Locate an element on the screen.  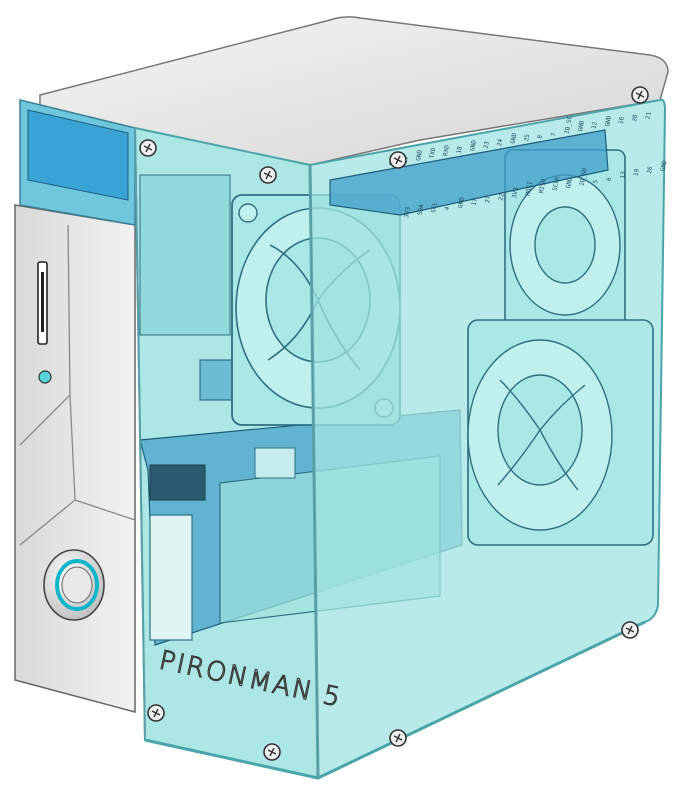
gpio-pin-label: 13 is located at coordinates (623, 174).